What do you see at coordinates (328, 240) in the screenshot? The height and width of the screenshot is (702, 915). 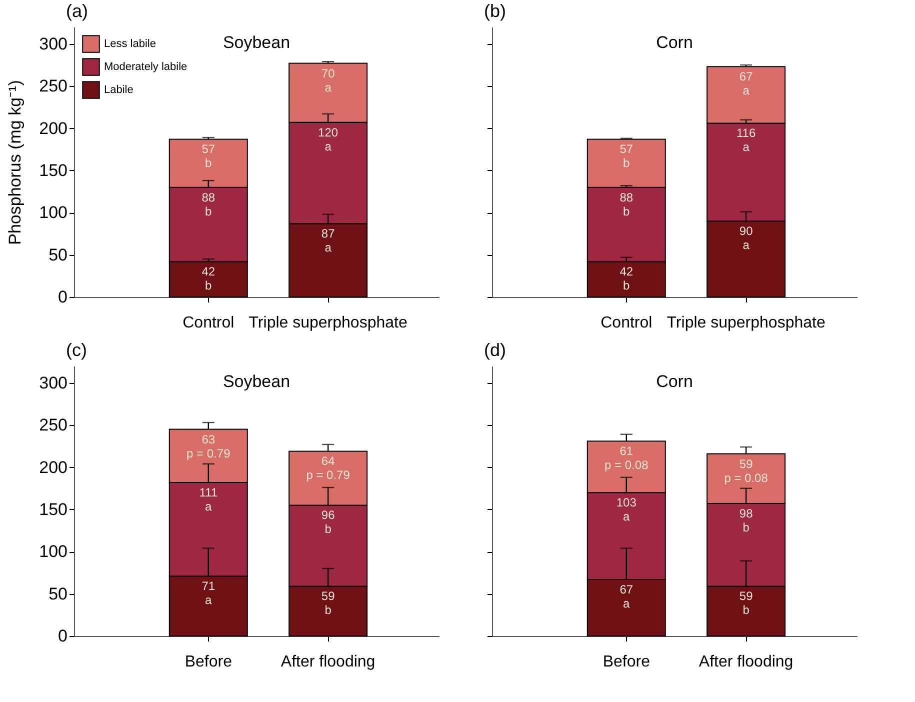 I see `data-label: 87 a` at bounding box center [328, 240].